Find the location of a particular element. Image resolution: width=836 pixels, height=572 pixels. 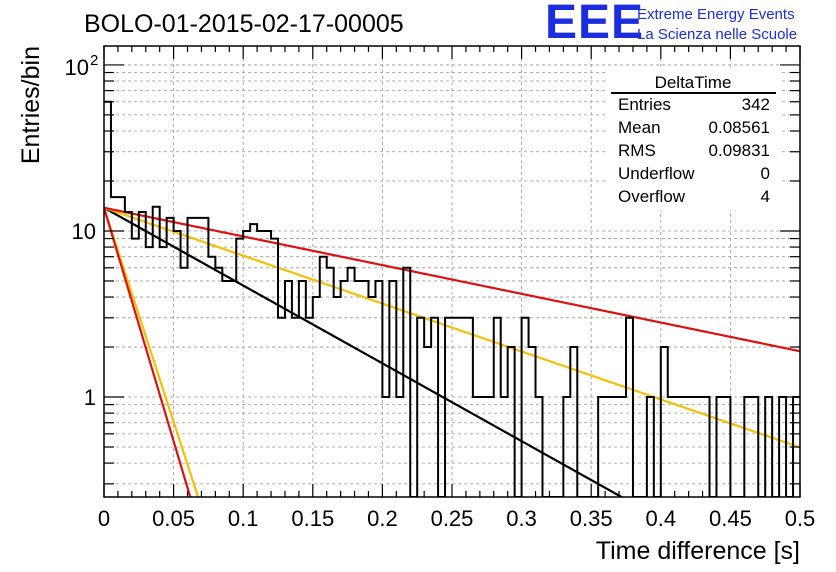

x-tick-label: 0 is located at coordinates (104, 518).